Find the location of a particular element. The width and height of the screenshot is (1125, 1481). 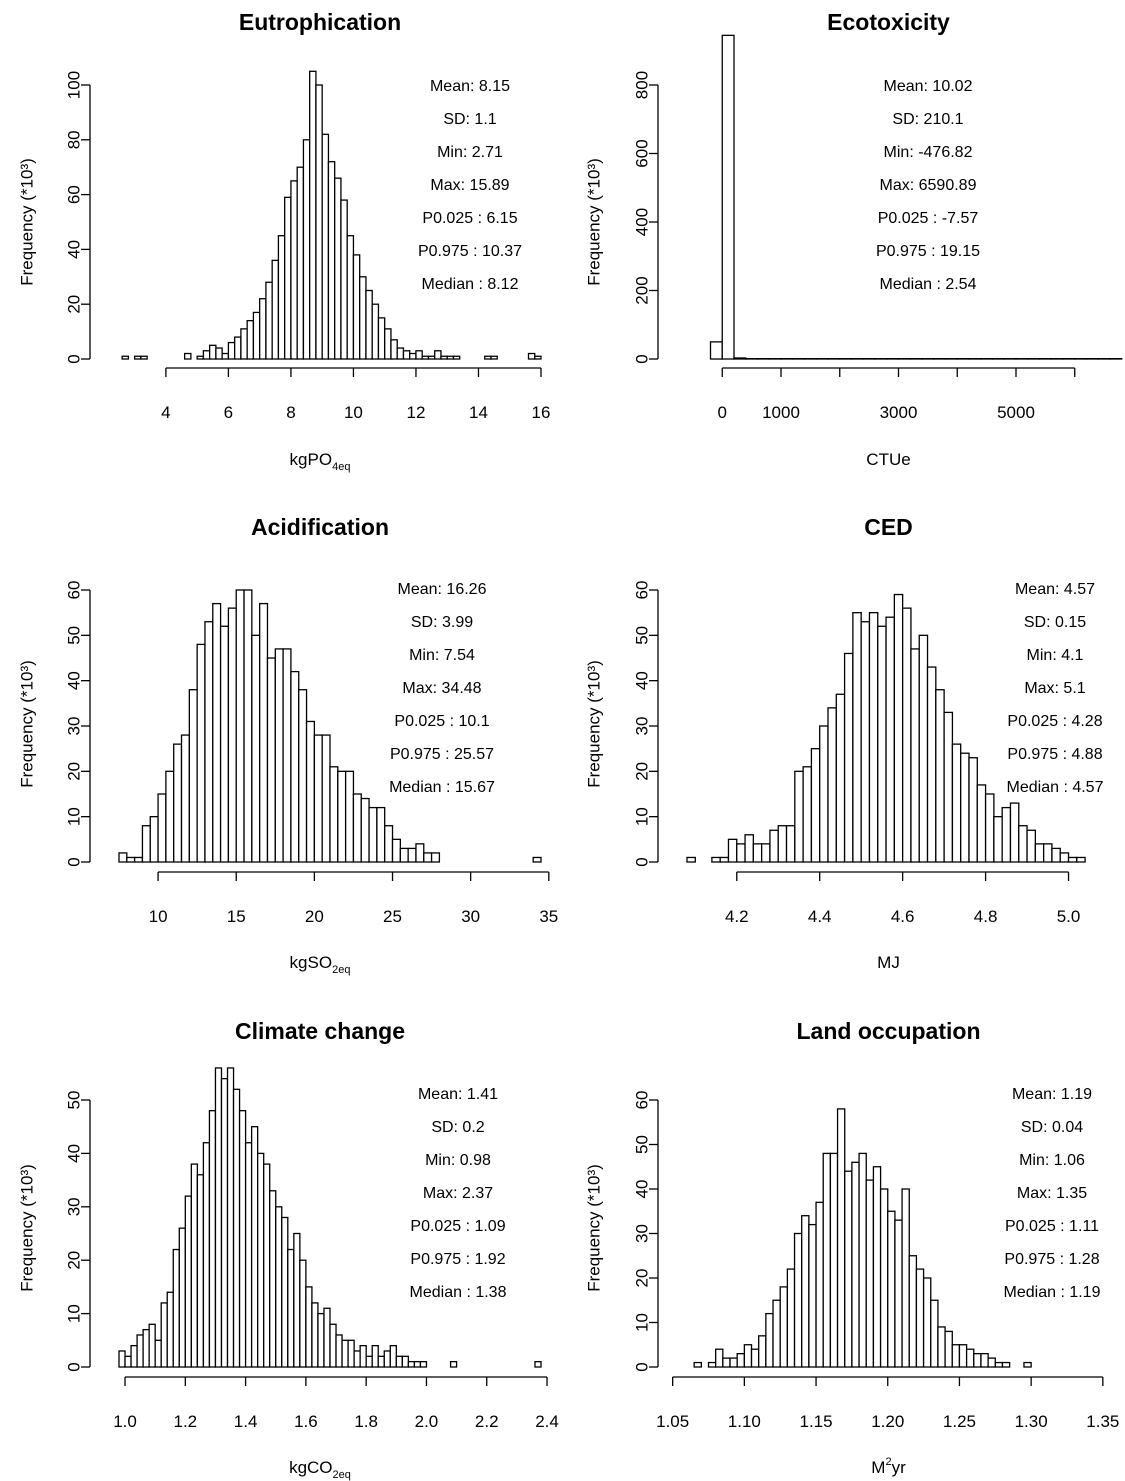

y-axis-label: Frequency (*10³) is located at coordinates (593, 1228).